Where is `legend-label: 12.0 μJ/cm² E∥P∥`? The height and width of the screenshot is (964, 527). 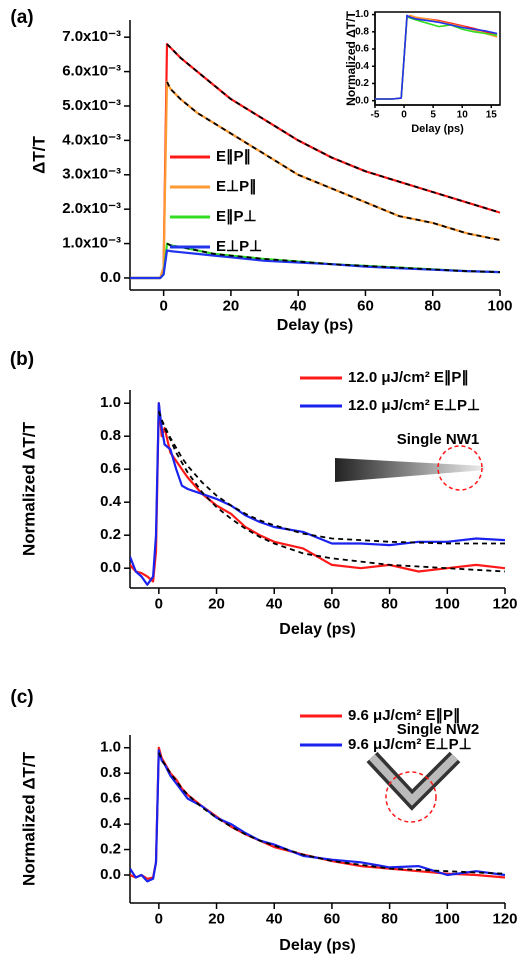 legend-label: 12.0 μJ/cm² E∥P∥ is located at coordinates (408, 377).